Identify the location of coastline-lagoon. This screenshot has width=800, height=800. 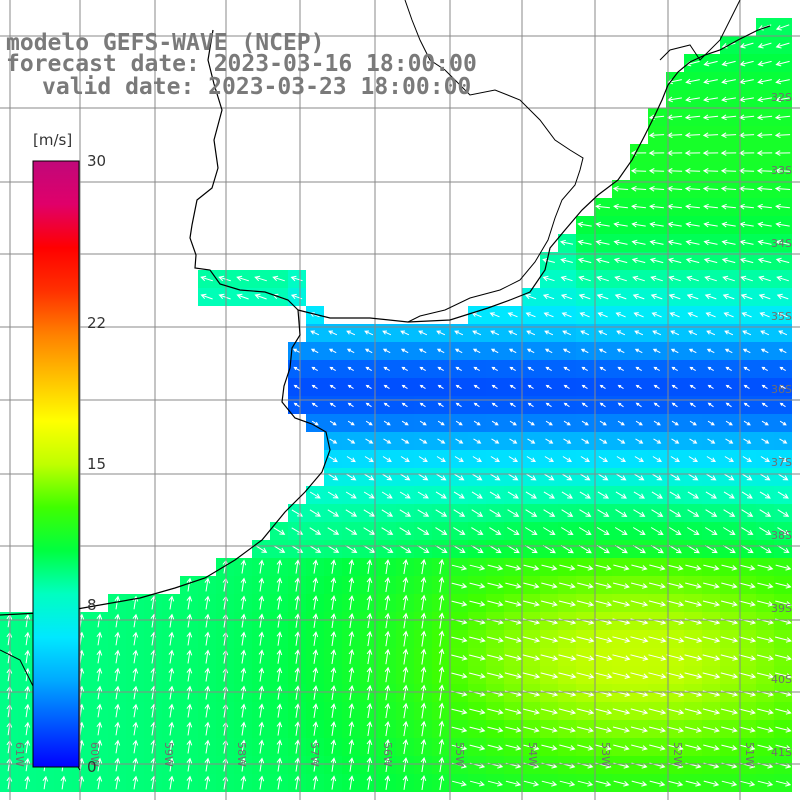
(494, 161).